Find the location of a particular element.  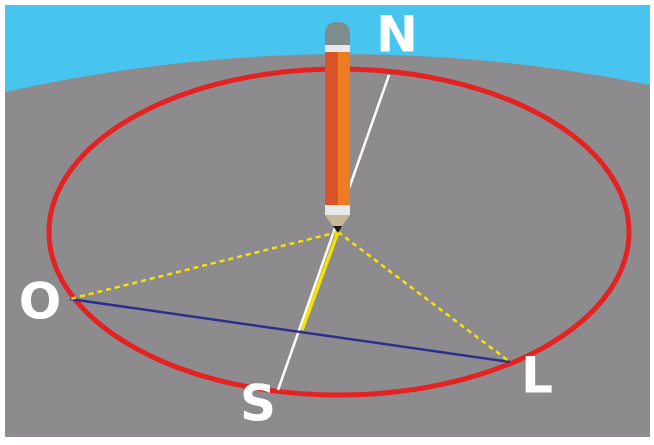

pencil-body-left is located at coordinates (331, 128).